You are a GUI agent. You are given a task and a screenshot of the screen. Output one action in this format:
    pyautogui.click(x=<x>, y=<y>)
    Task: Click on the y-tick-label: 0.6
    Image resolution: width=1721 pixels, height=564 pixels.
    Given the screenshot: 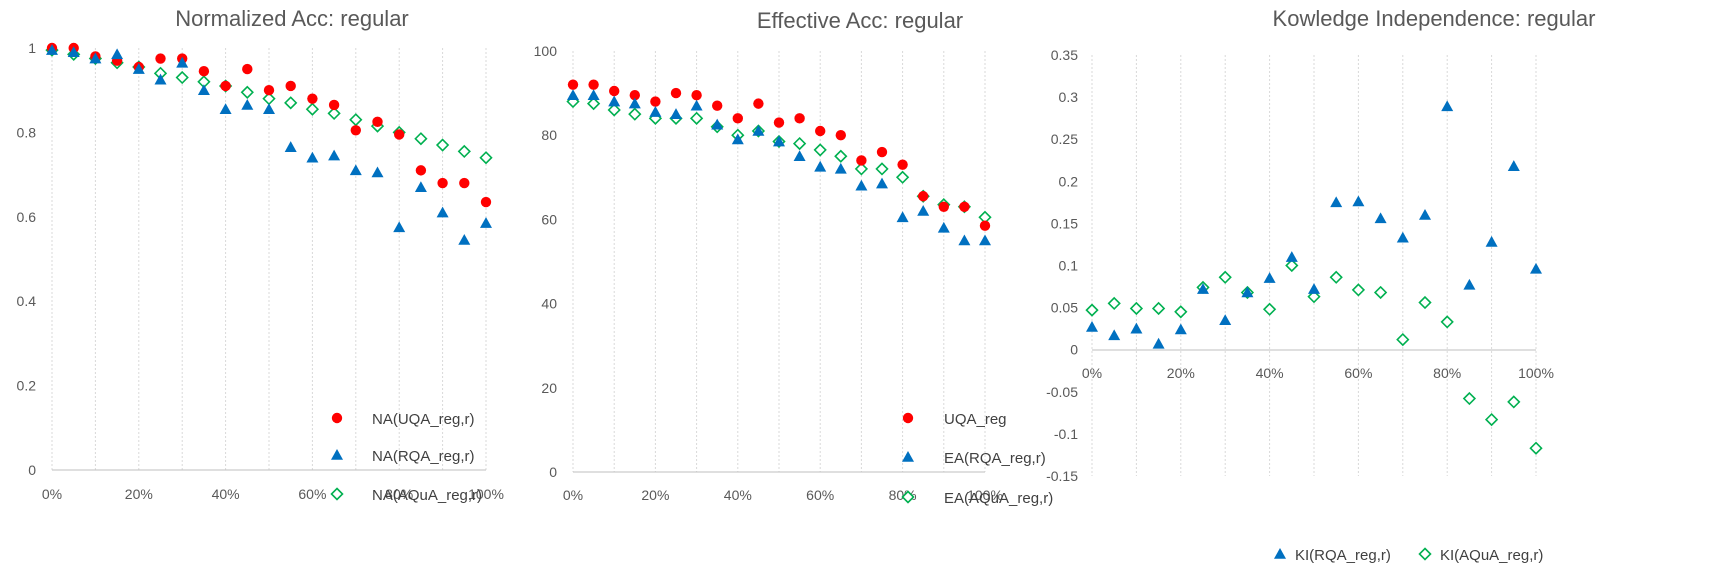 What is the action you would take?
    pyautogui.click(x=27, y=217)
    